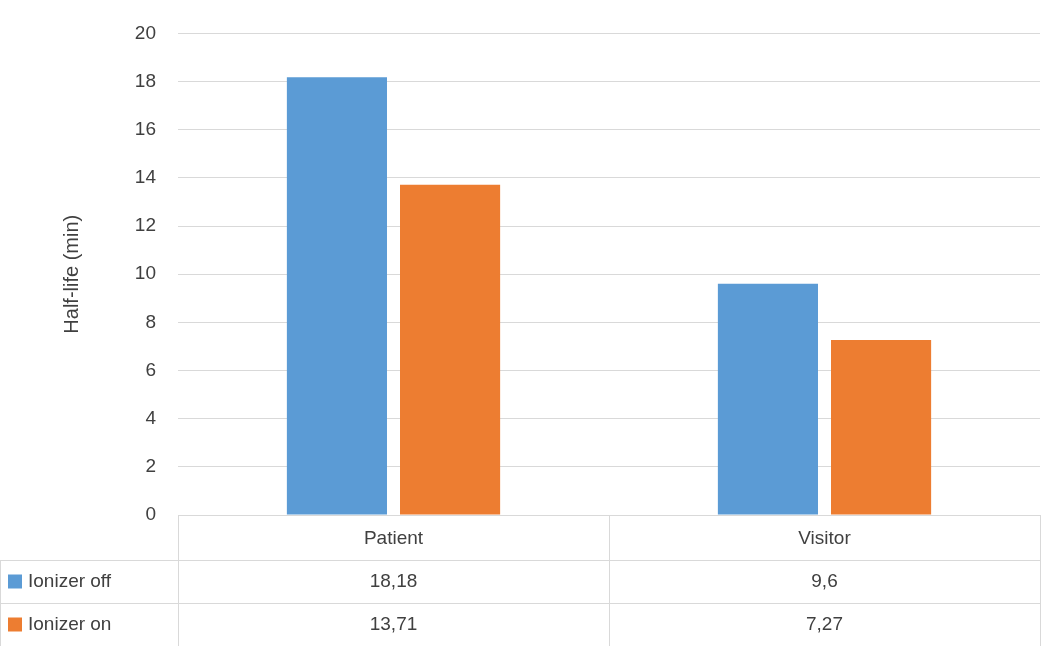 Image resolution: width=1049 pixels, height=648 pixels. Describe the element at coordinates (393, 537) in the screenshot. I see `x-tick-label: Patient` at that location.